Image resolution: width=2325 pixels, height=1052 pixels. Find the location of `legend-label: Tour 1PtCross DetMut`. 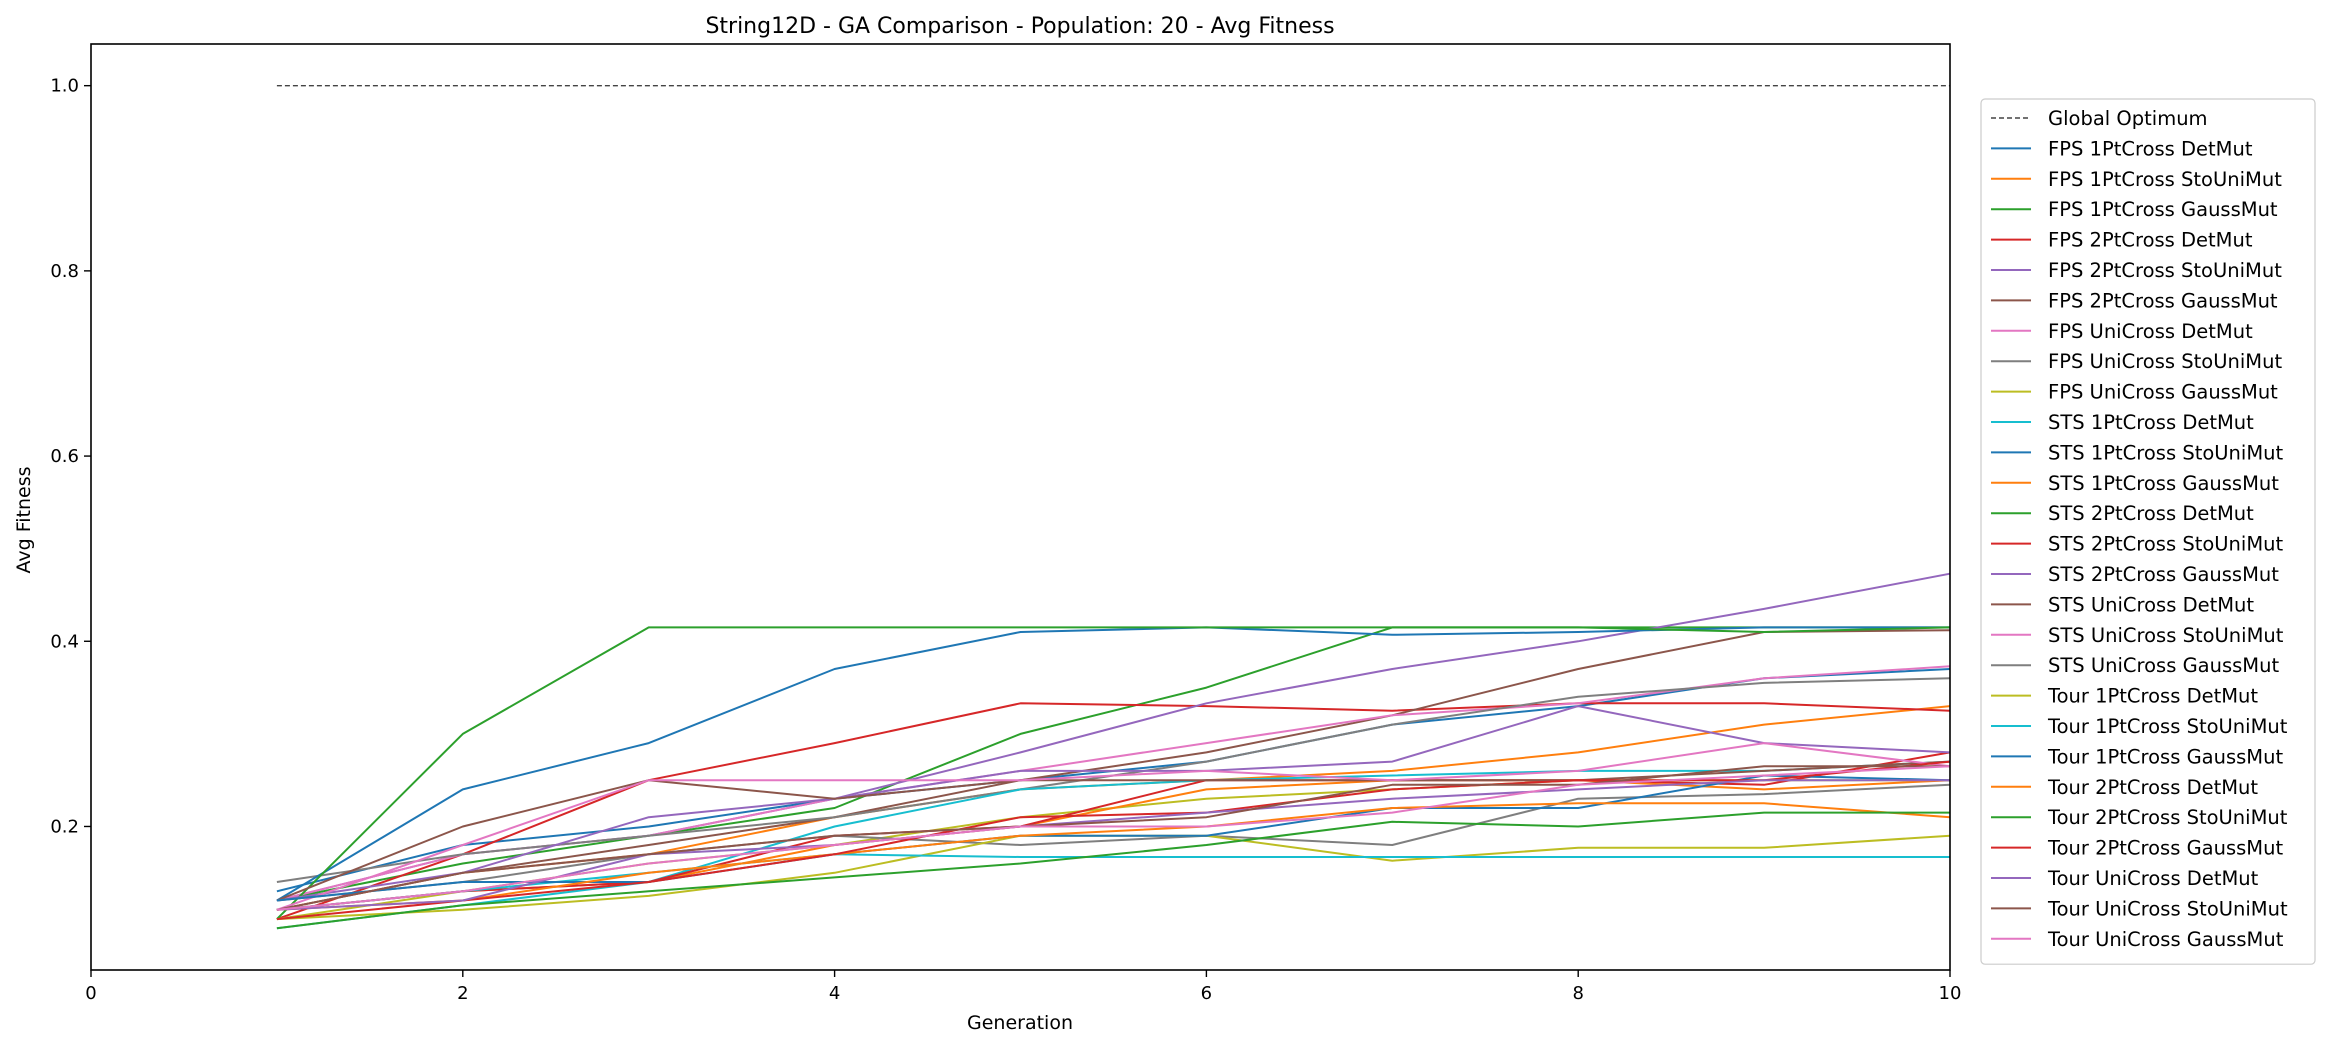

legend-label: Tour 1PtCross DetMut is located at coordinates (2152, 696).